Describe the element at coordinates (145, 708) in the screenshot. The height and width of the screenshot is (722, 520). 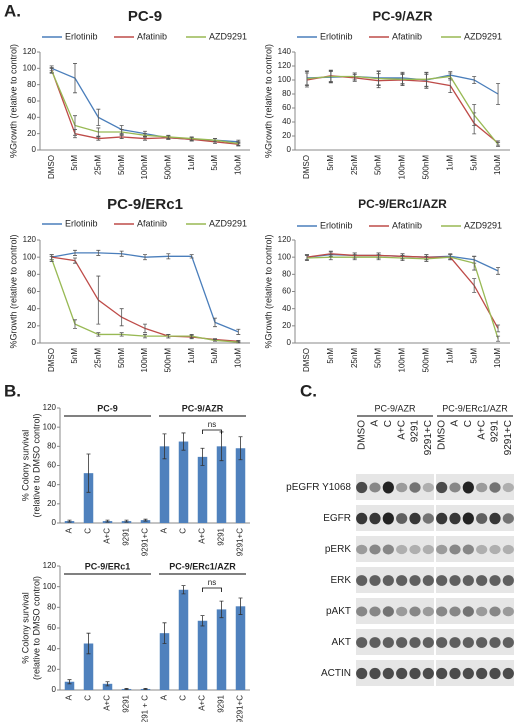
I see `x-tick-label: 9291 + C` at that location.